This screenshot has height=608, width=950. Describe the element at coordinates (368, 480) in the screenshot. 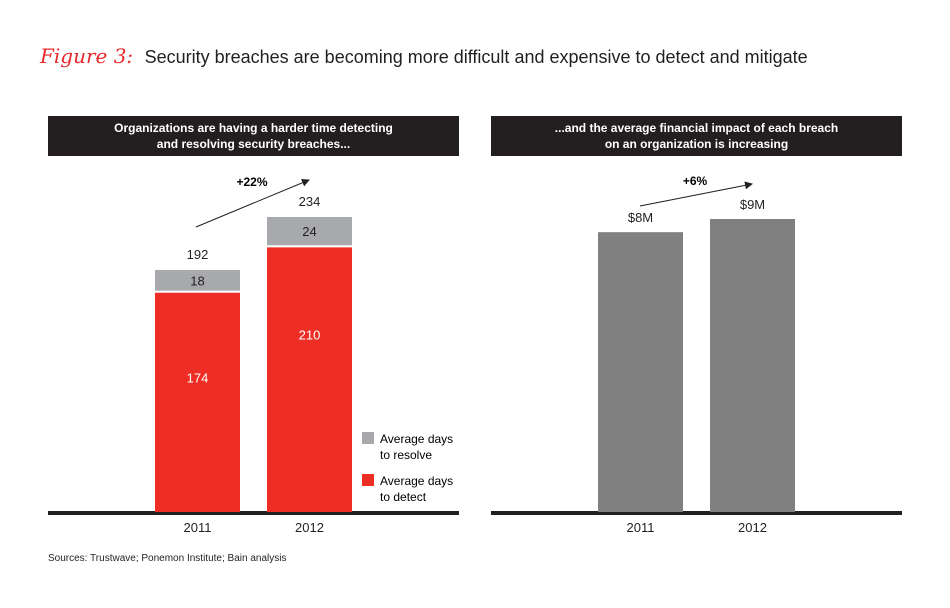

I see `legend-swatch-detect` at that location.